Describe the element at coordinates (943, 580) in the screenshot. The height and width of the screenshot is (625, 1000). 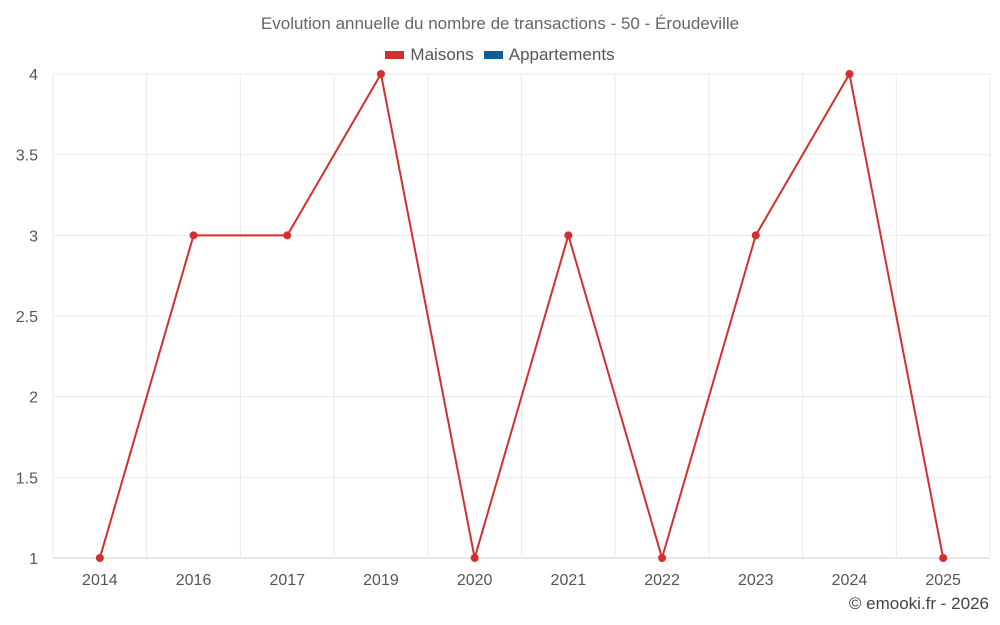
I see `x-tick-label: 2025` at that location.